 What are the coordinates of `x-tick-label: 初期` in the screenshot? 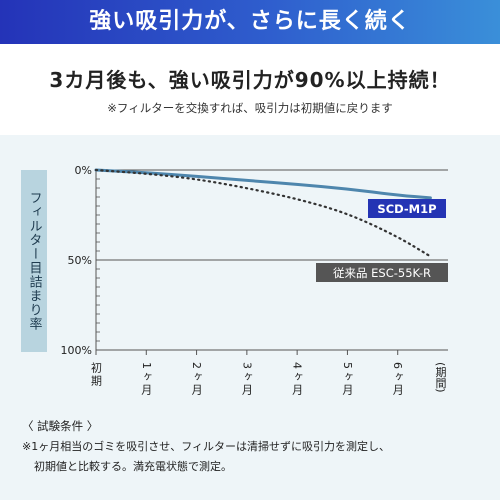 It's located at (96, 374).